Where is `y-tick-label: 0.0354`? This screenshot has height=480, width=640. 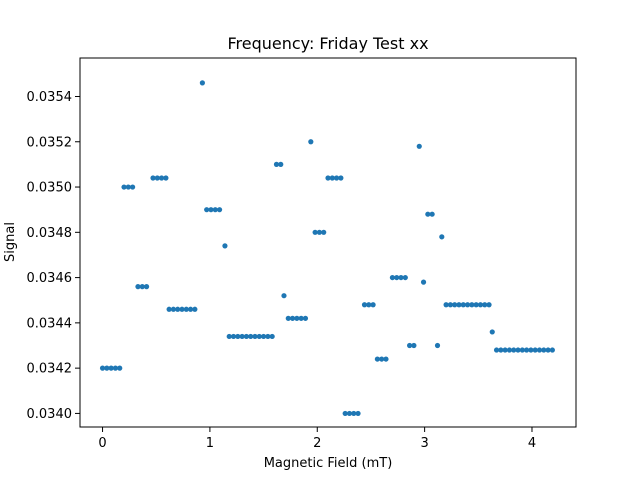
y-tick-label: 0.0354 is located at coordinates (50, 97).